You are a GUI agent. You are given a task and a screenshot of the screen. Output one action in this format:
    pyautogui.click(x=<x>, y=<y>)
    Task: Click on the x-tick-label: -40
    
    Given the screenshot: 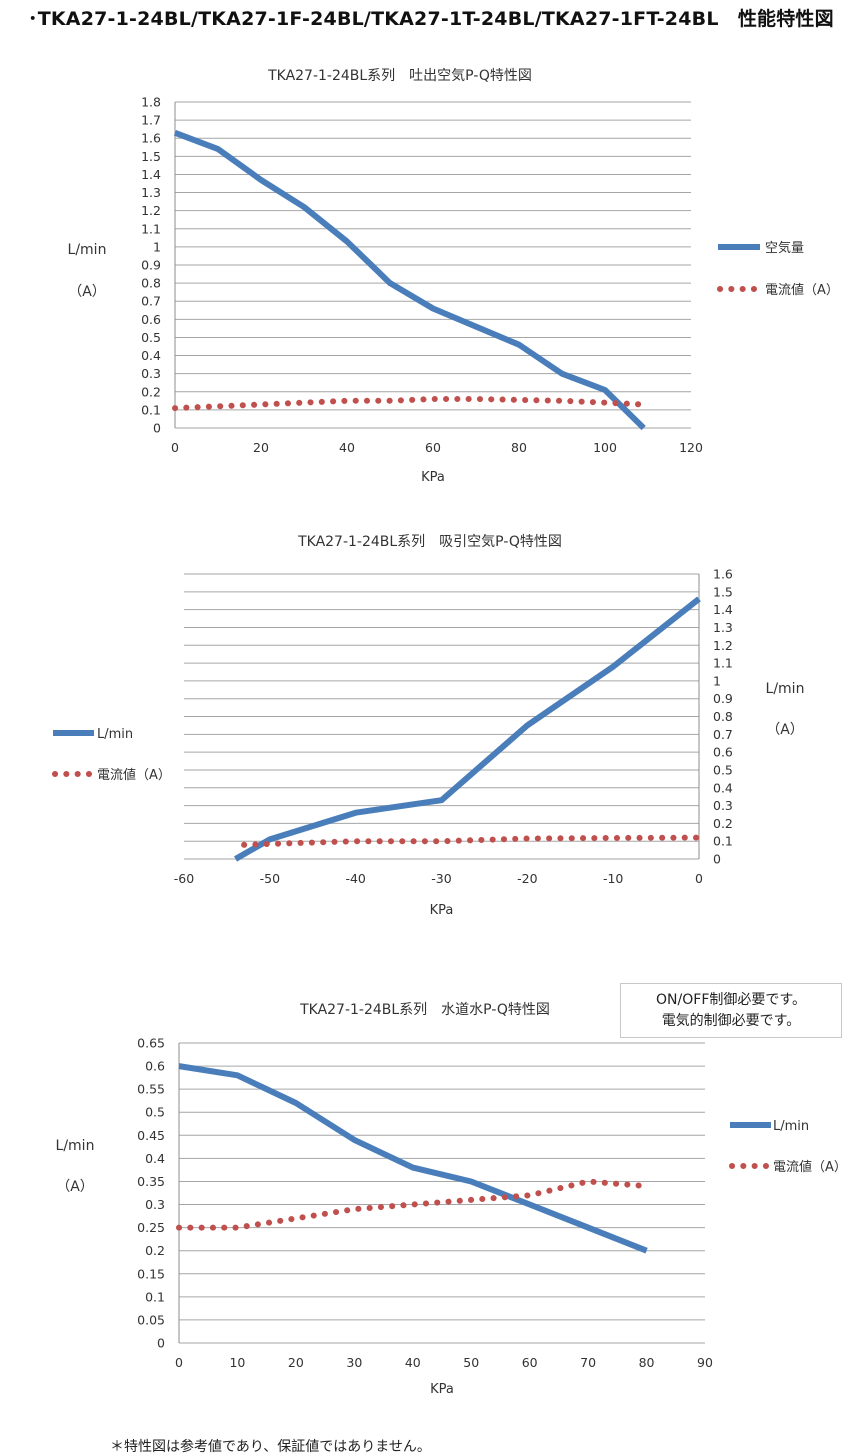 What is the action you would take?
    pyautogui.click(x=355, y=878)
    